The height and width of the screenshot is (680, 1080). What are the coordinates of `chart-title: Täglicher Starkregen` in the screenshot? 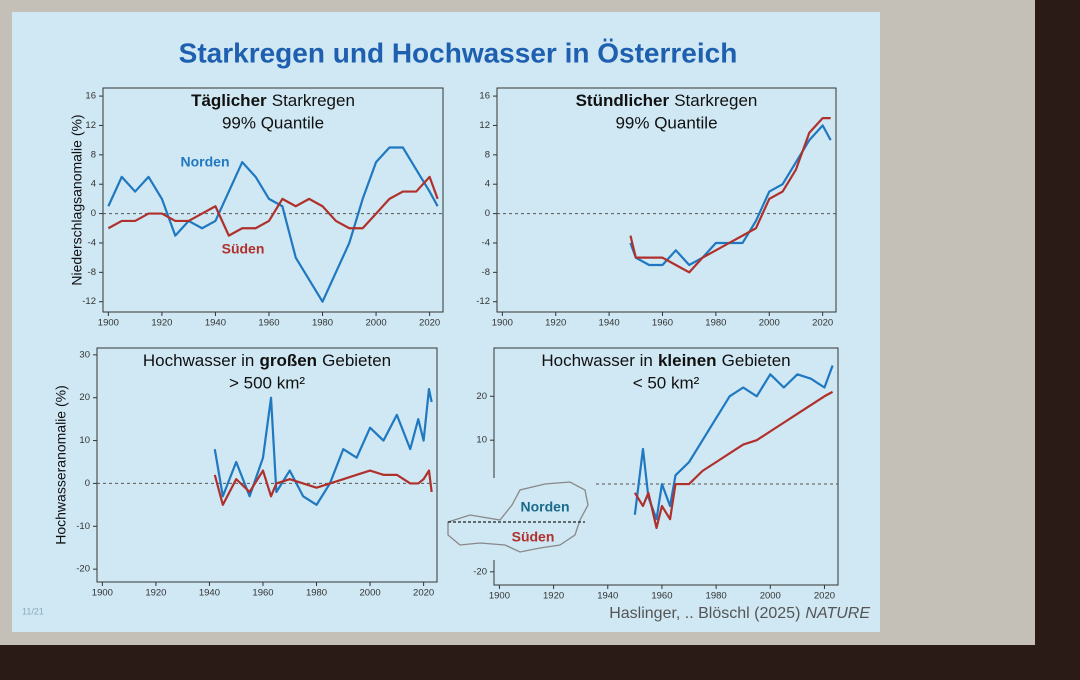 It's located at (273, 100).